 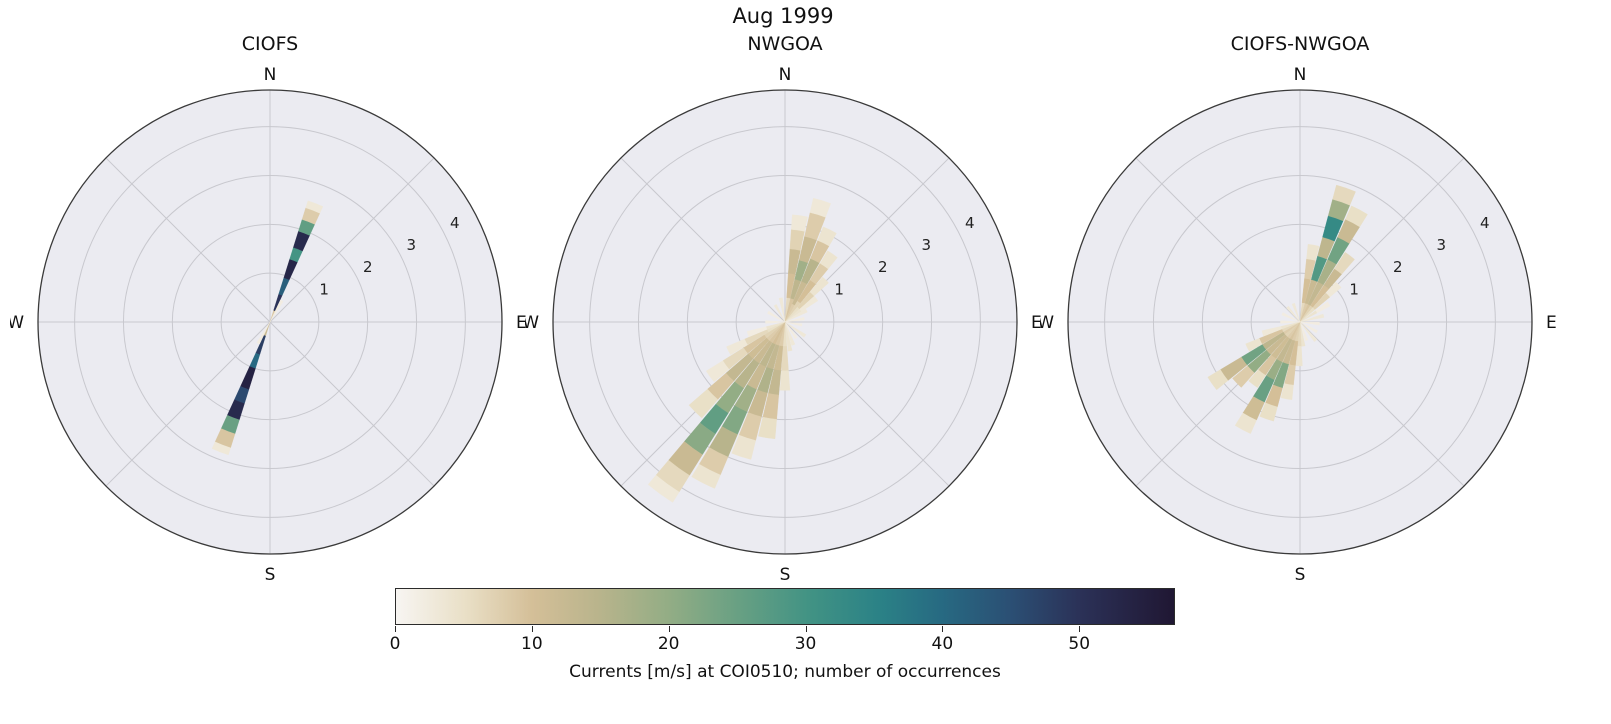 I want to click on colorbar-tick-label: 0, so click(x=395, y=644).